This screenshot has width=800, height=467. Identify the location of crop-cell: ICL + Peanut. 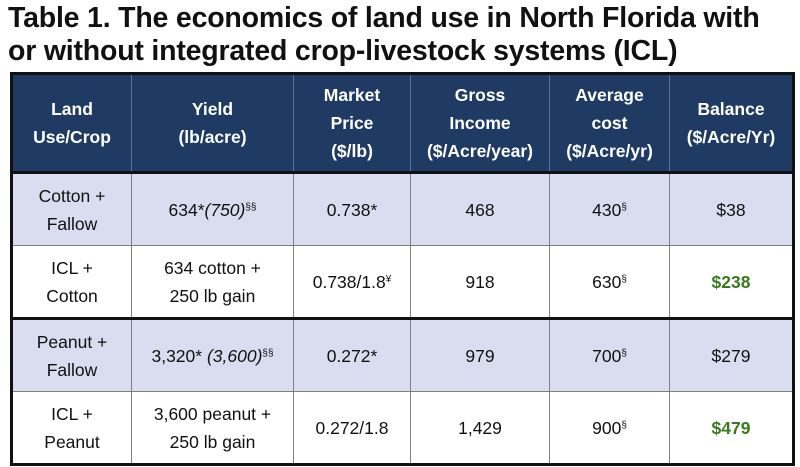
(71, 428).